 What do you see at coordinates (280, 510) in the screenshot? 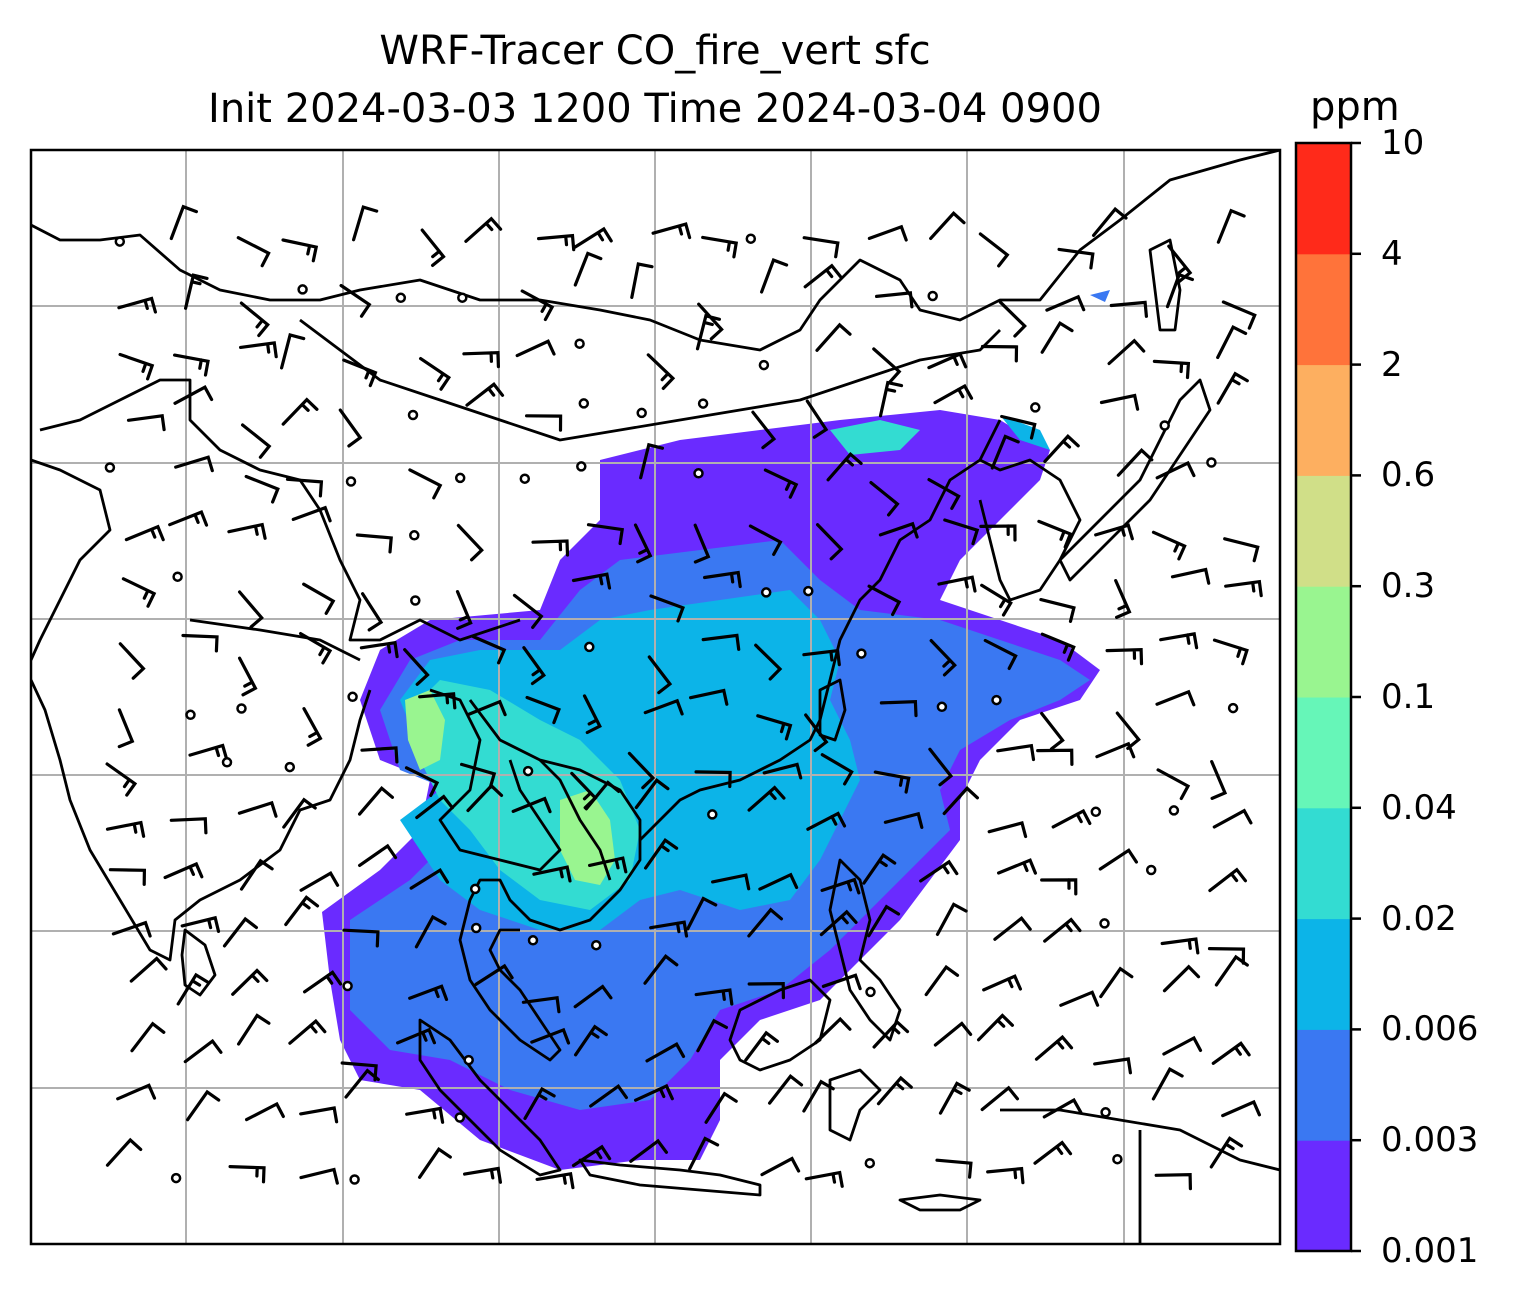
I see `border-india-north` at bounding box center [280, 510].